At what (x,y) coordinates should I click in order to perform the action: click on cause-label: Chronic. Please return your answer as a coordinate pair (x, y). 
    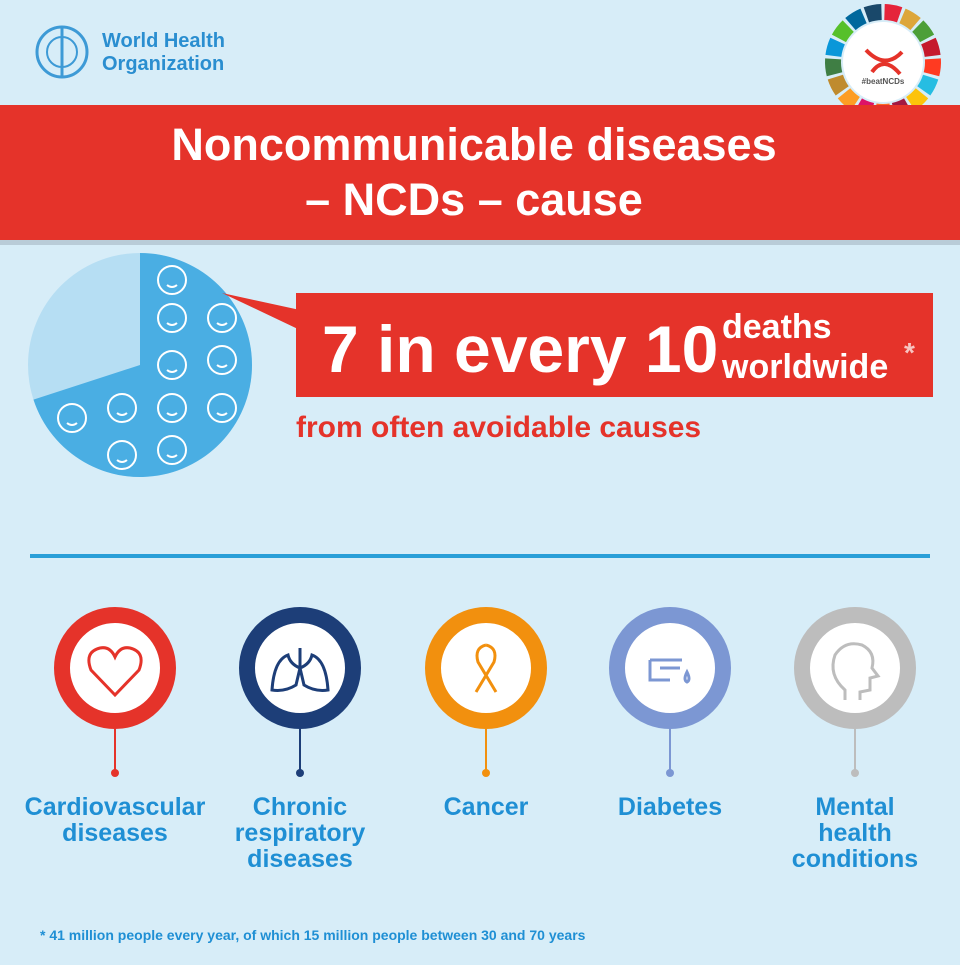
    Looking at the image, I should click on (300, 807).